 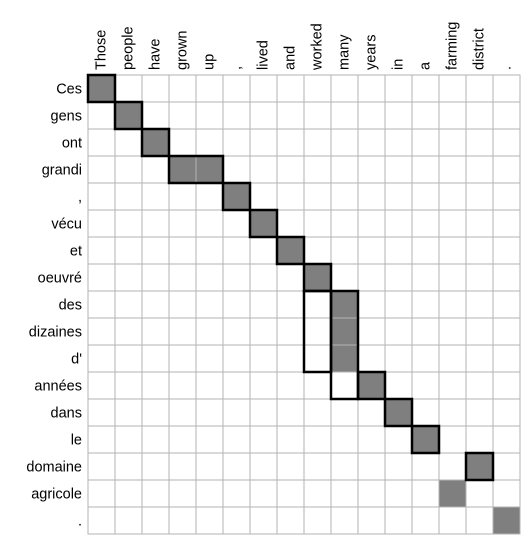 I want to click on target-word-label: agricole, so click(x=56, y=494).